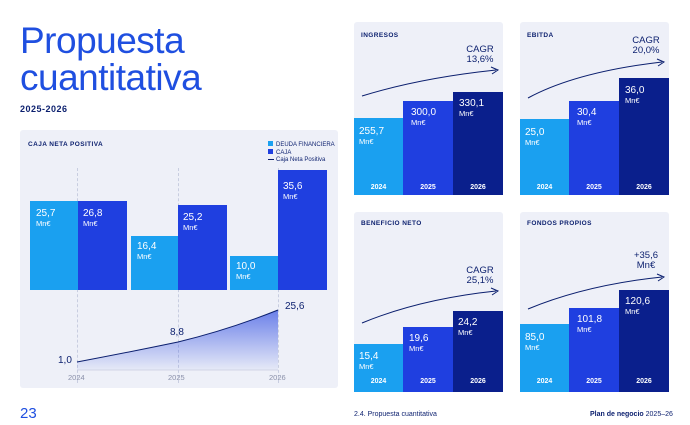 Image resolution: width=690 pixels, height=425 pixels. Describe the element at coordinates (472, 103) in the screenshot. I see `bar-value: 330,1` at that location.